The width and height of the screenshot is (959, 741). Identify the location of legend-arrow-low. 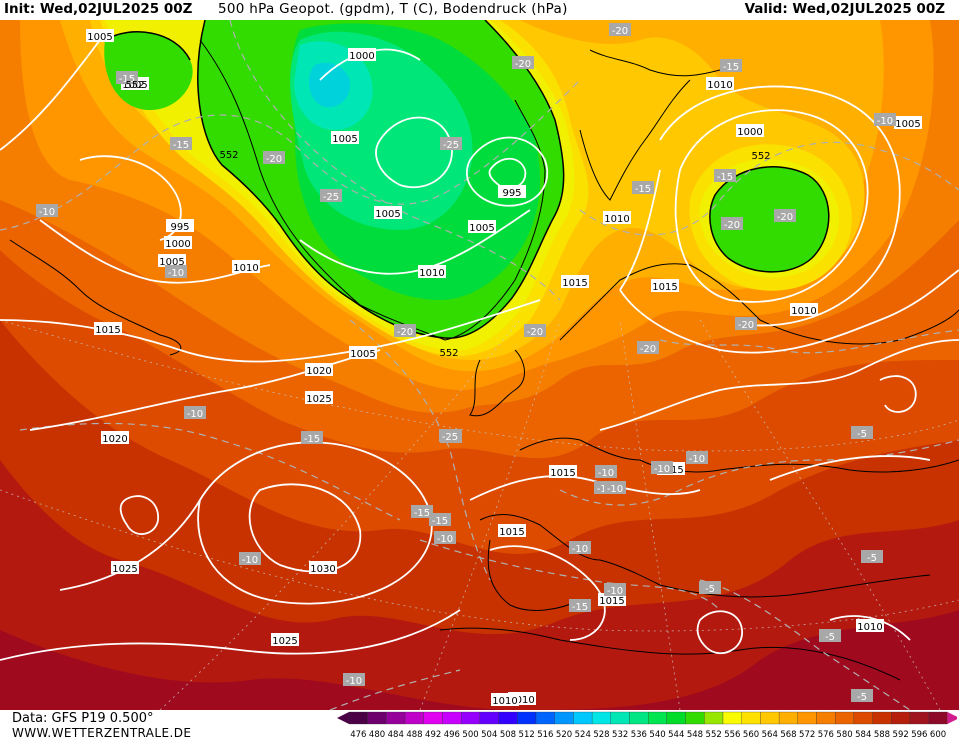
(343, 718).